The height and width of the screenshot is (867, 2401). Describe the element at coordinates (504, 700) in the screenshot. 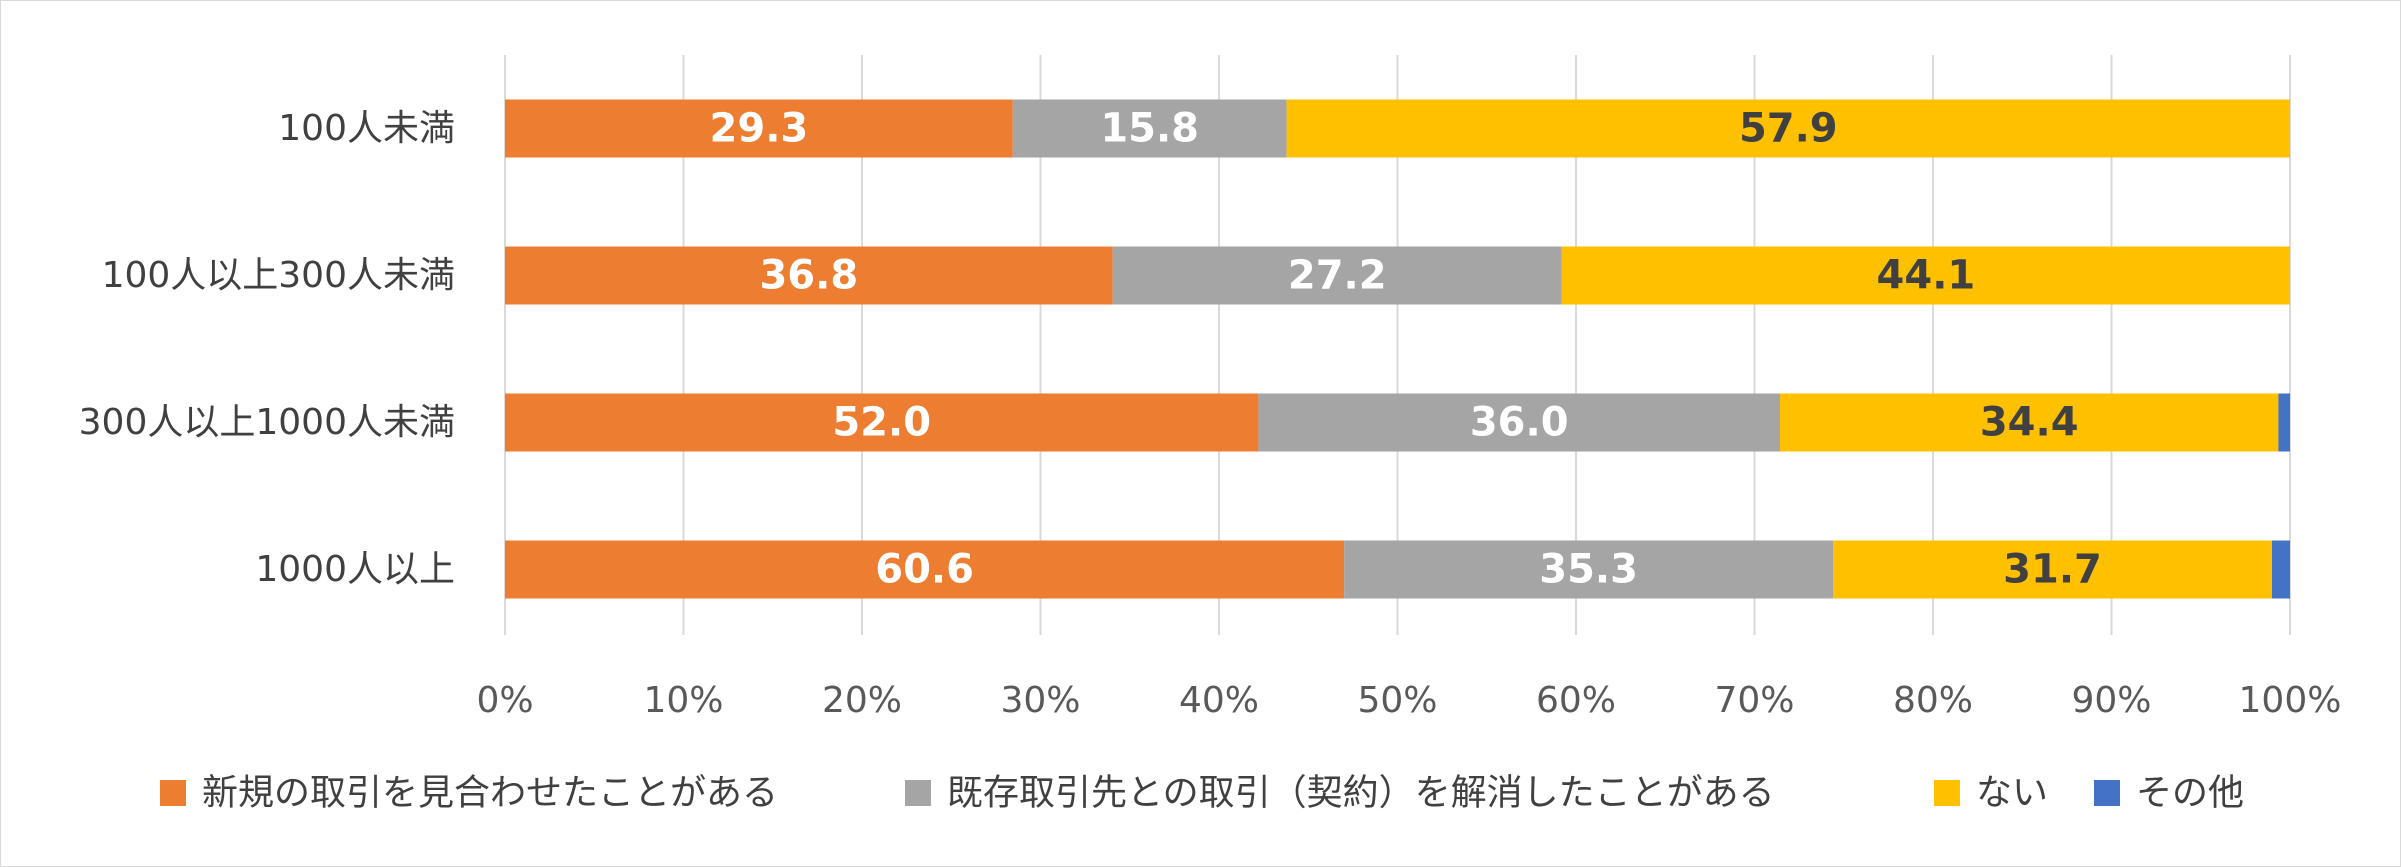

I see `x-tick-label: 0%` at that location.